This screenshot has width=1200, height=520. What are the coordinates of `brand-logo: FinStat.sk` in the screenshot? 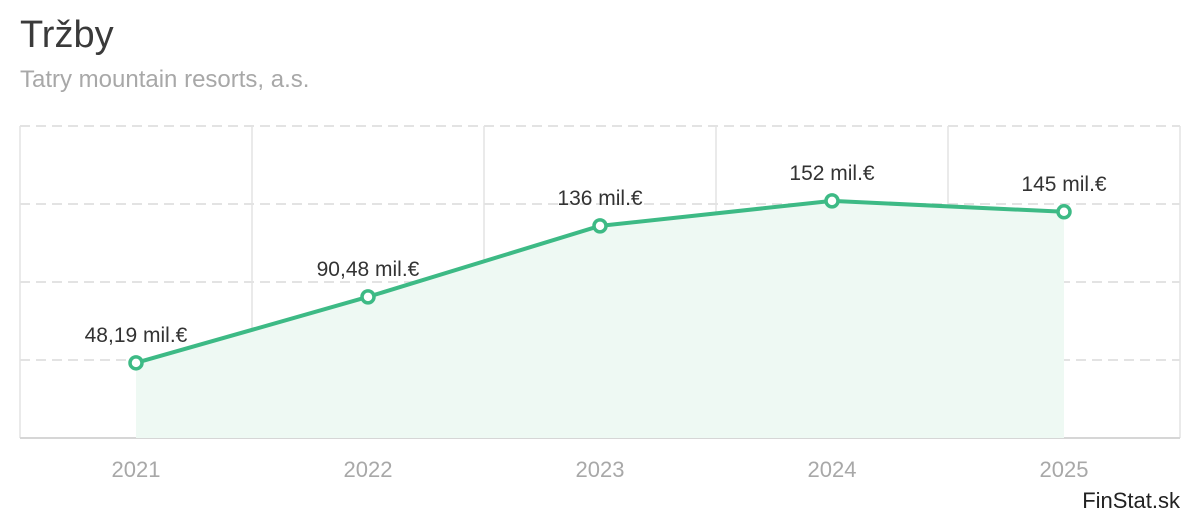 It's located at (1131, 500).